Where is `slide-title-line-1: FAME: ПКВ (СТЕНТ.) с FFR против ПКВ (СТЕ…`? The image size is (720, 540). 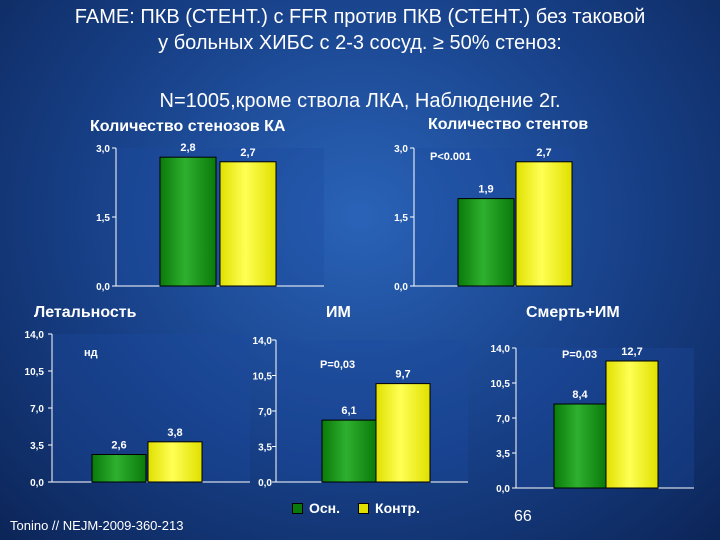 slide-title-line-1: FAME: ПКВ (СТЕНТ.) с FFR против ПКВ (СТЕ… is located at coordinates (360, 17).